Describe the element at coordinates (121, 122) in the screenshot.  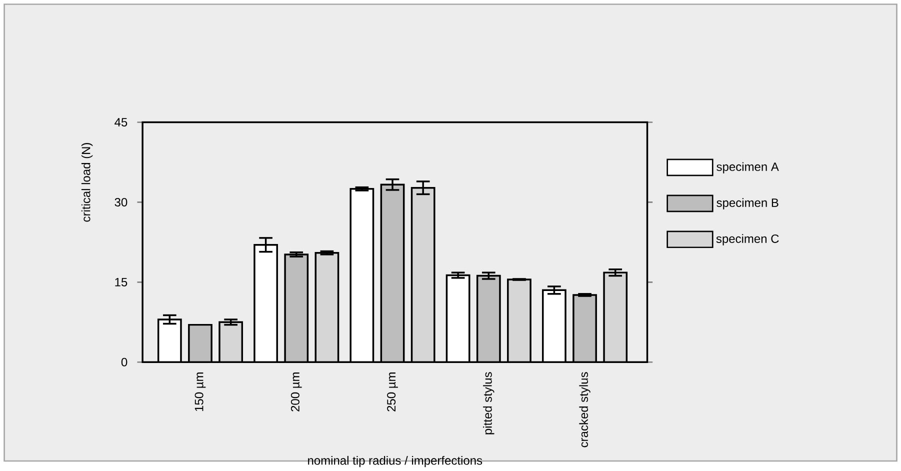
I see `y-tick-label: 45` at that location.